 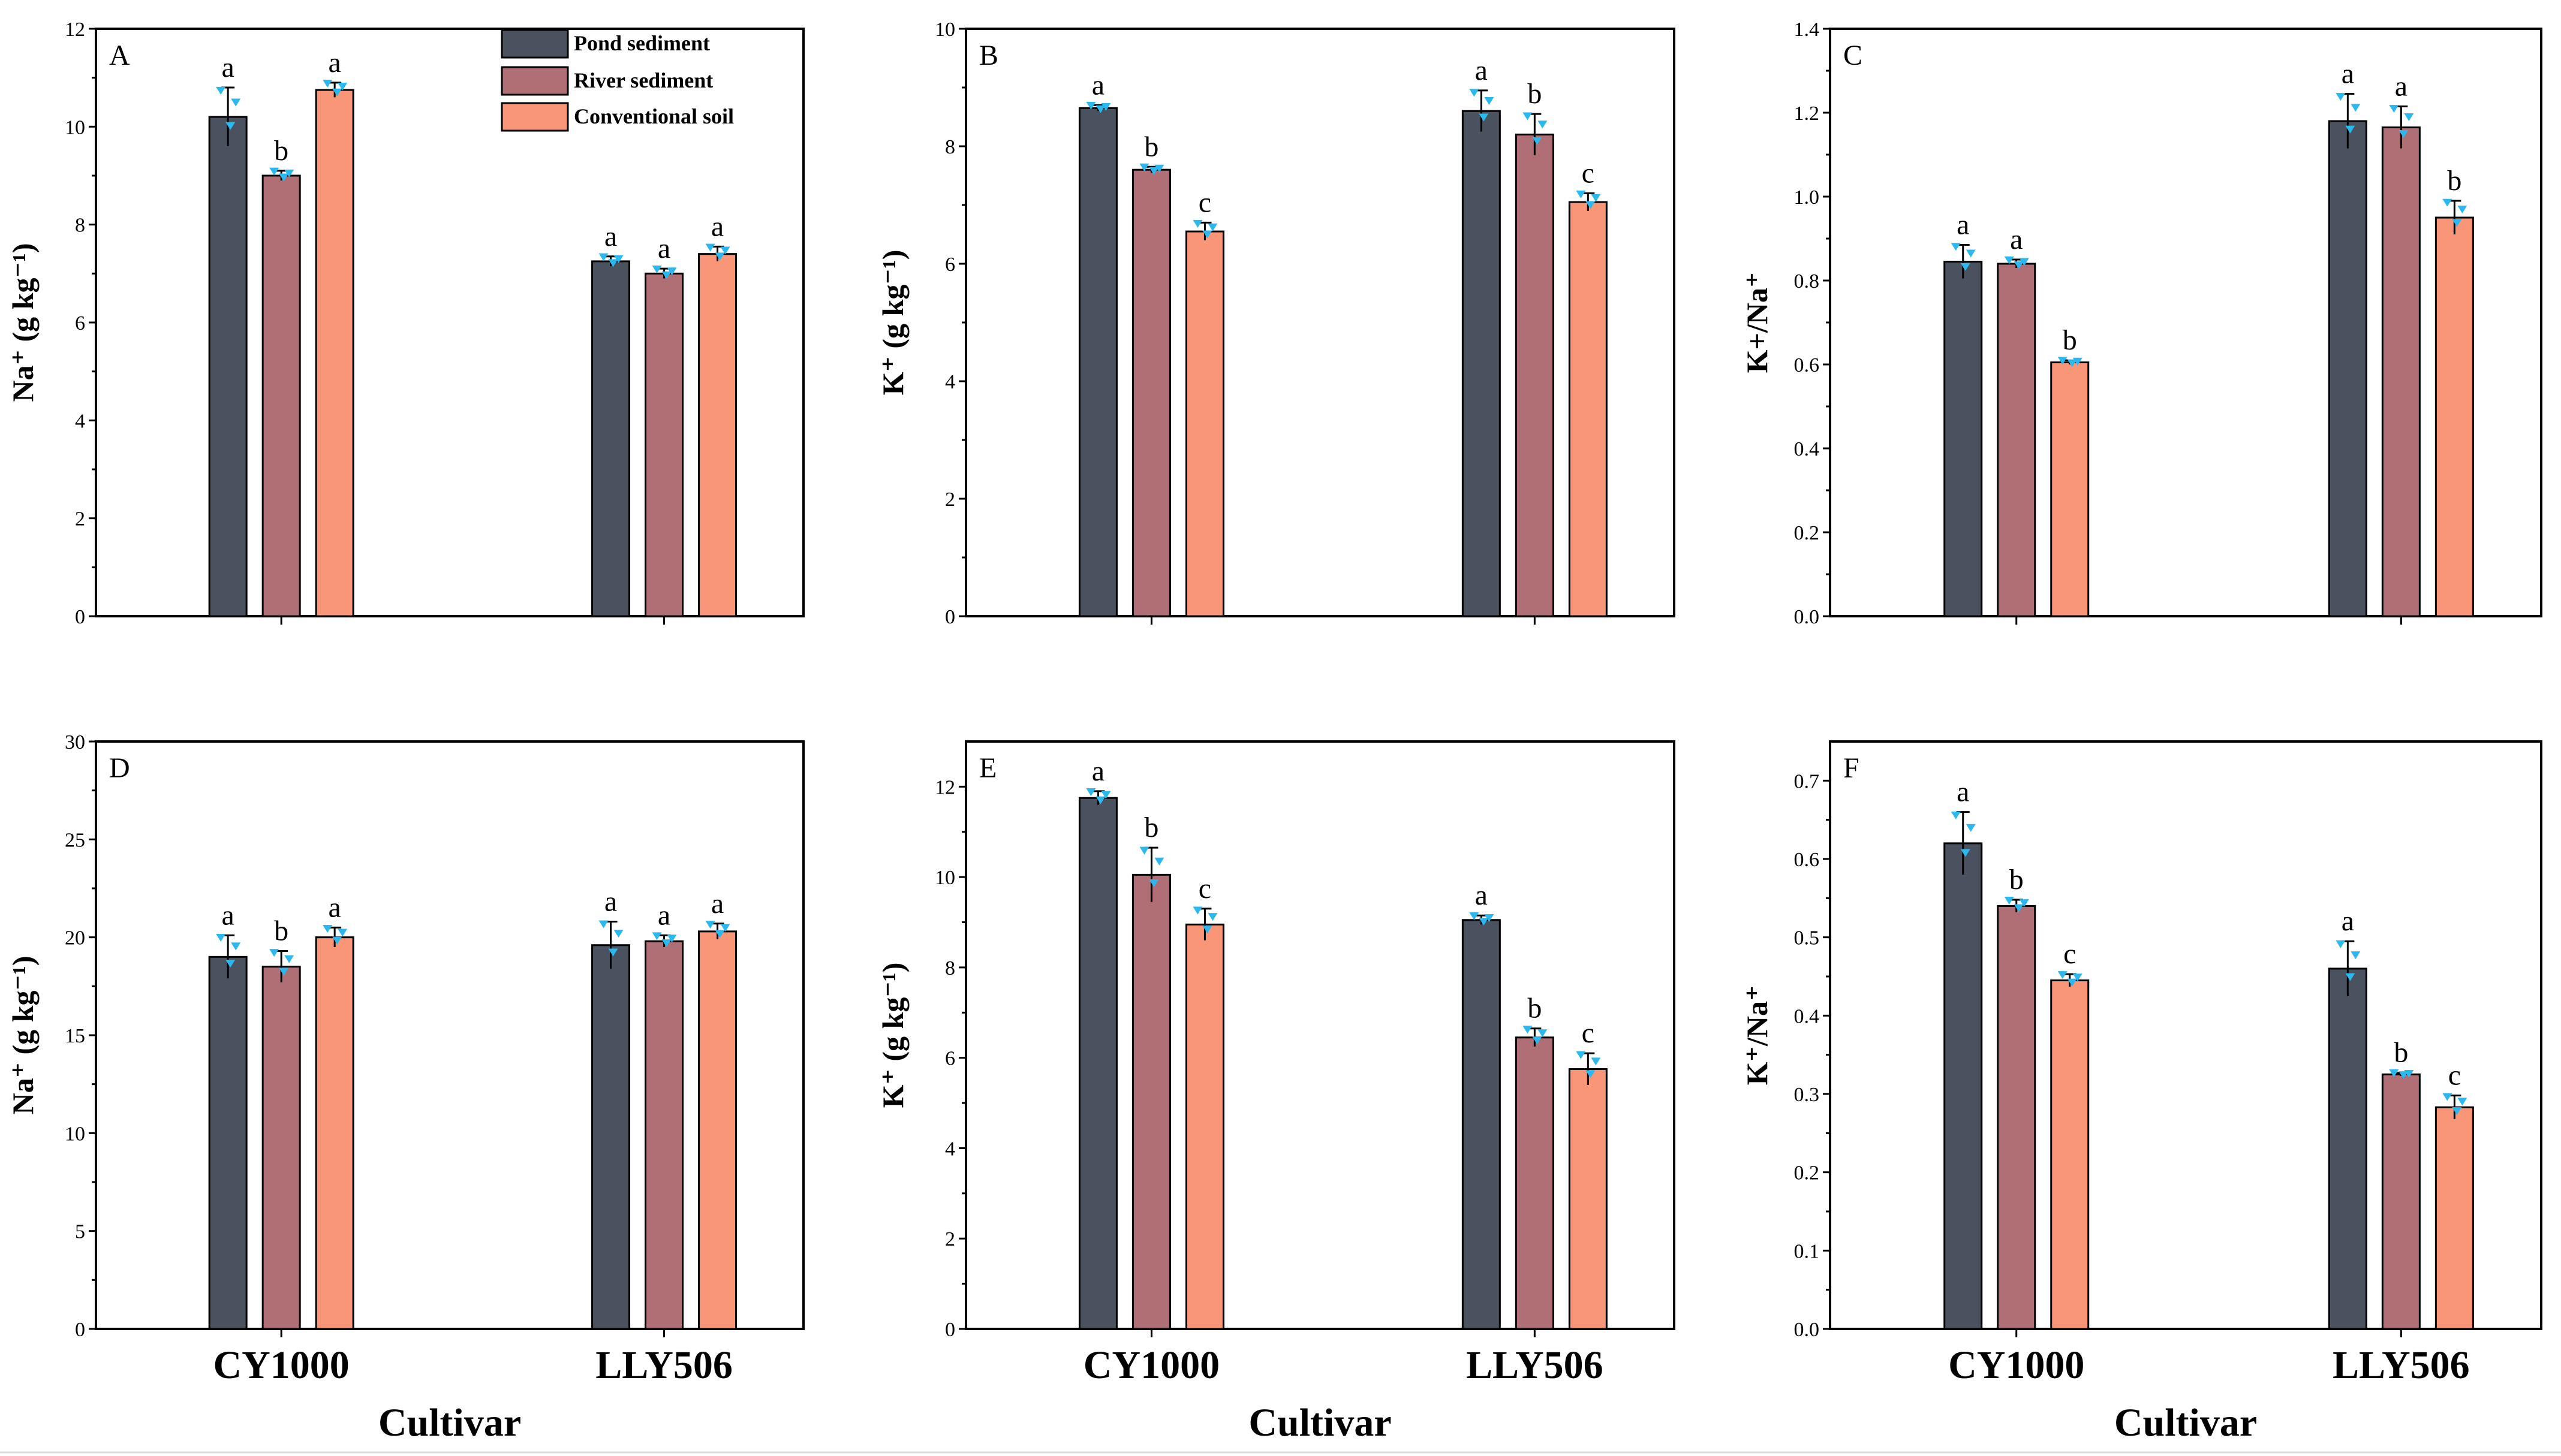 I want to click on legend-item-3: Conventional soil, so click(x=617, y=117).